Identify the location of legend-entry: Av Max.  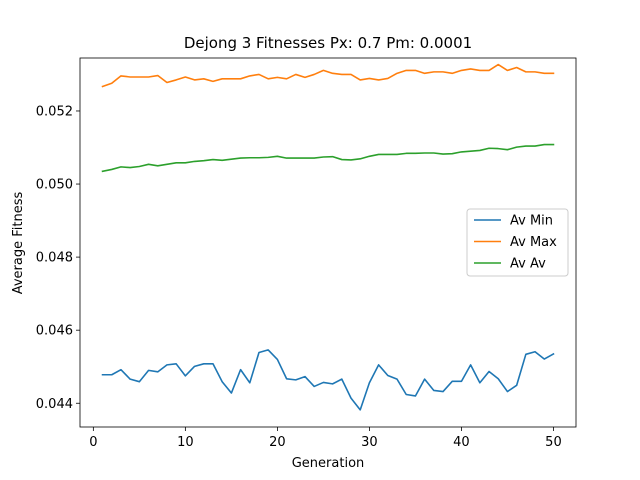
(533, 242).